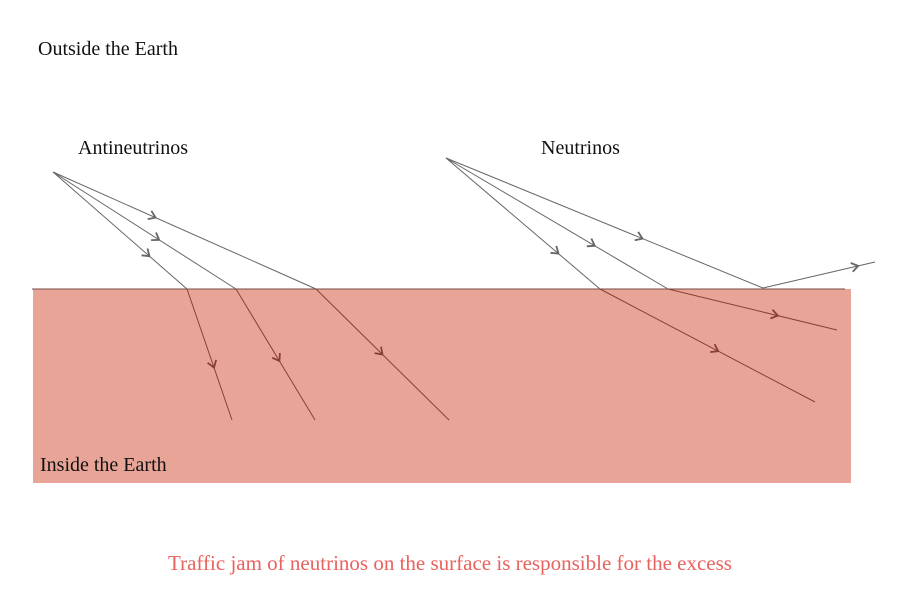 This screenshot has height=589, width=900. I want to click on inside-earth-label: Inside the Earth, so click(103, 465).